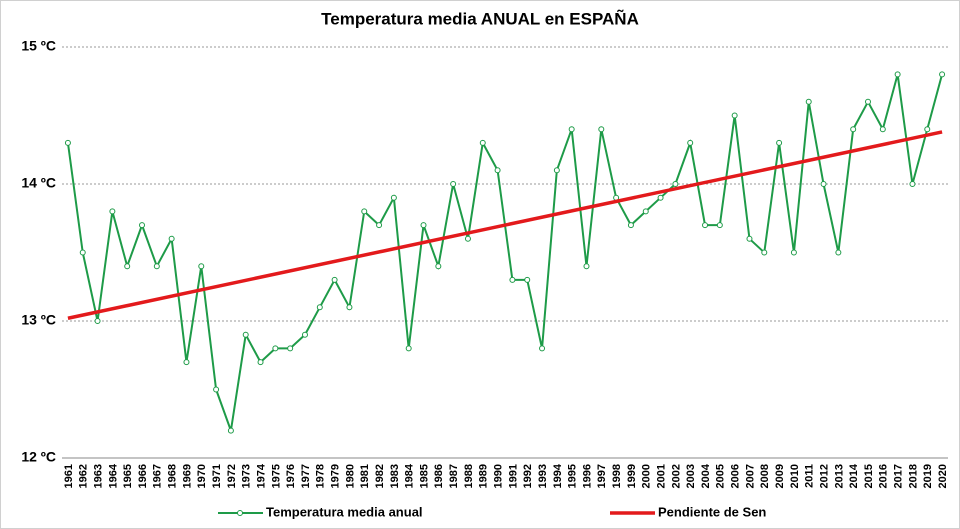  Describe the element at coordinates (454, 476) in the screenshot. I see `x-tick-label: 1987` at that location.